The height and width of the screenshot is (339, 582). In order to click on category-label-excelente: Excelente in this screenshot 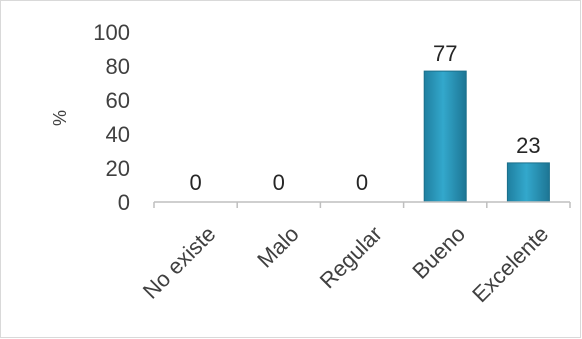, I will do `click(510, 264)`.